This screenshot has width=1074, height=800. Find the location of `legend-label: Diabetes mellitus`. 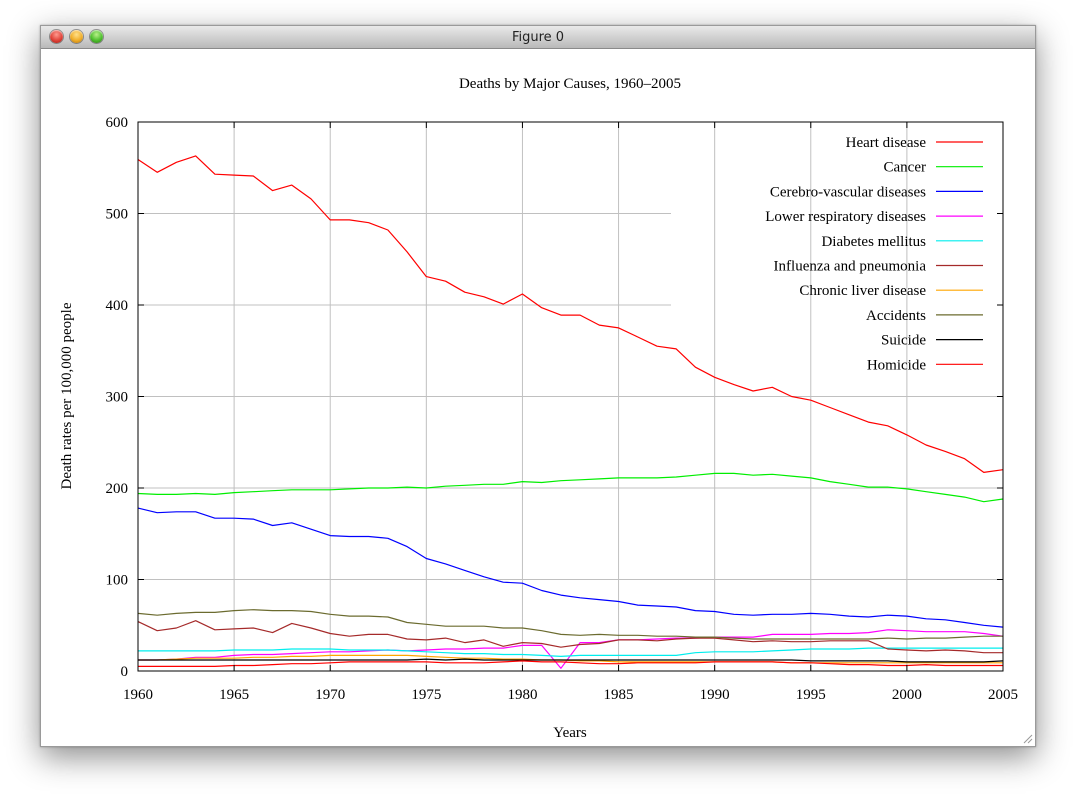

legend-label: Diabetes mellitus is located at coordinates (873, 242).